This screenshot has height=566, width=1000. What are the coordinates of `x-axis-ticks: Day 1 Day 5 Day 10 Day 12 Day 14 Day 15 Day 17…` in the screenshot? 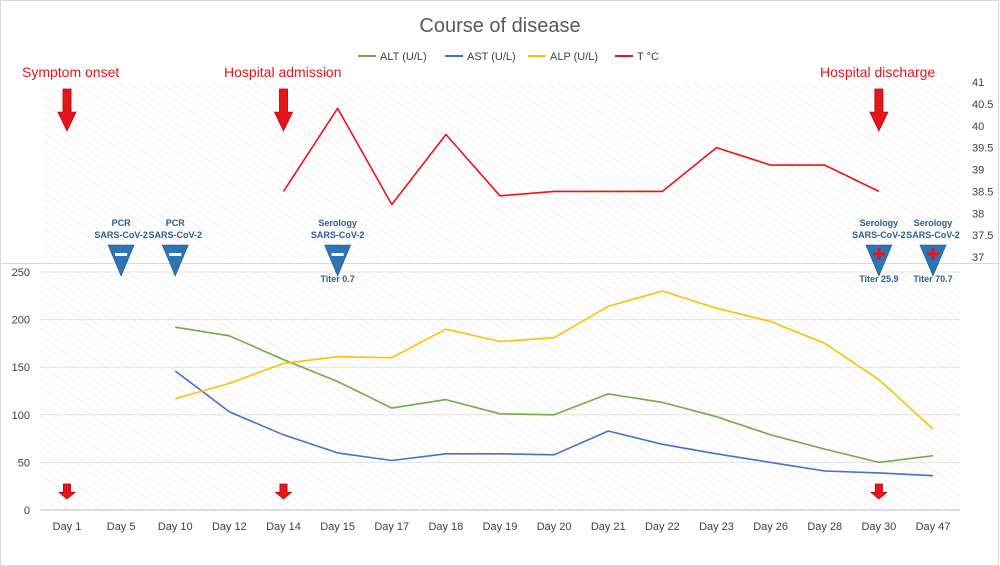 It's located at (502, 527).